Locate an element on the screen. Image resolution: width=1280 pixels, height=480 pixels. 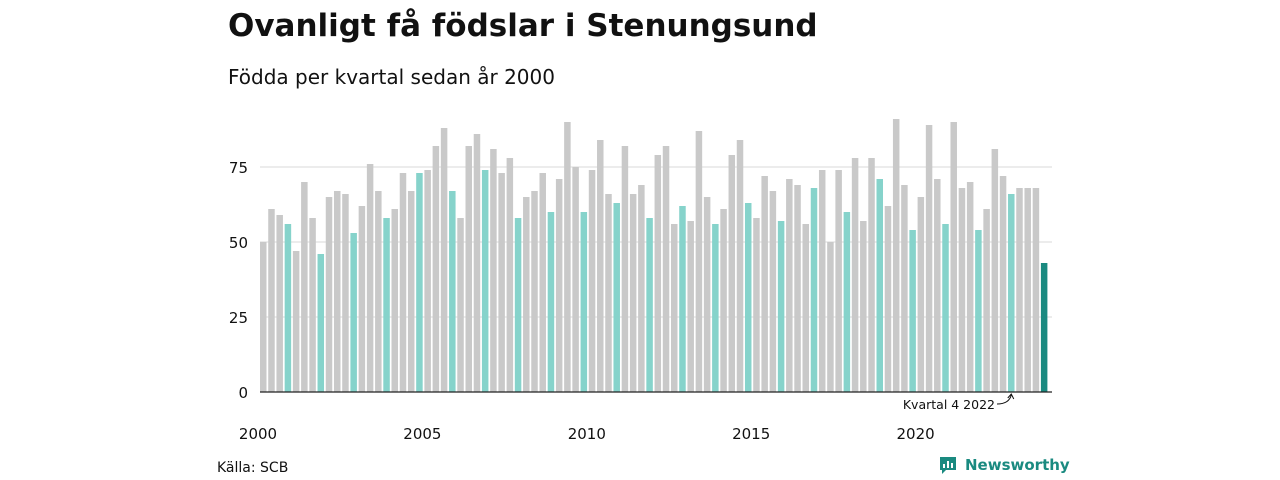
y-tick-label: 75 is located at coordinates (238, 168).